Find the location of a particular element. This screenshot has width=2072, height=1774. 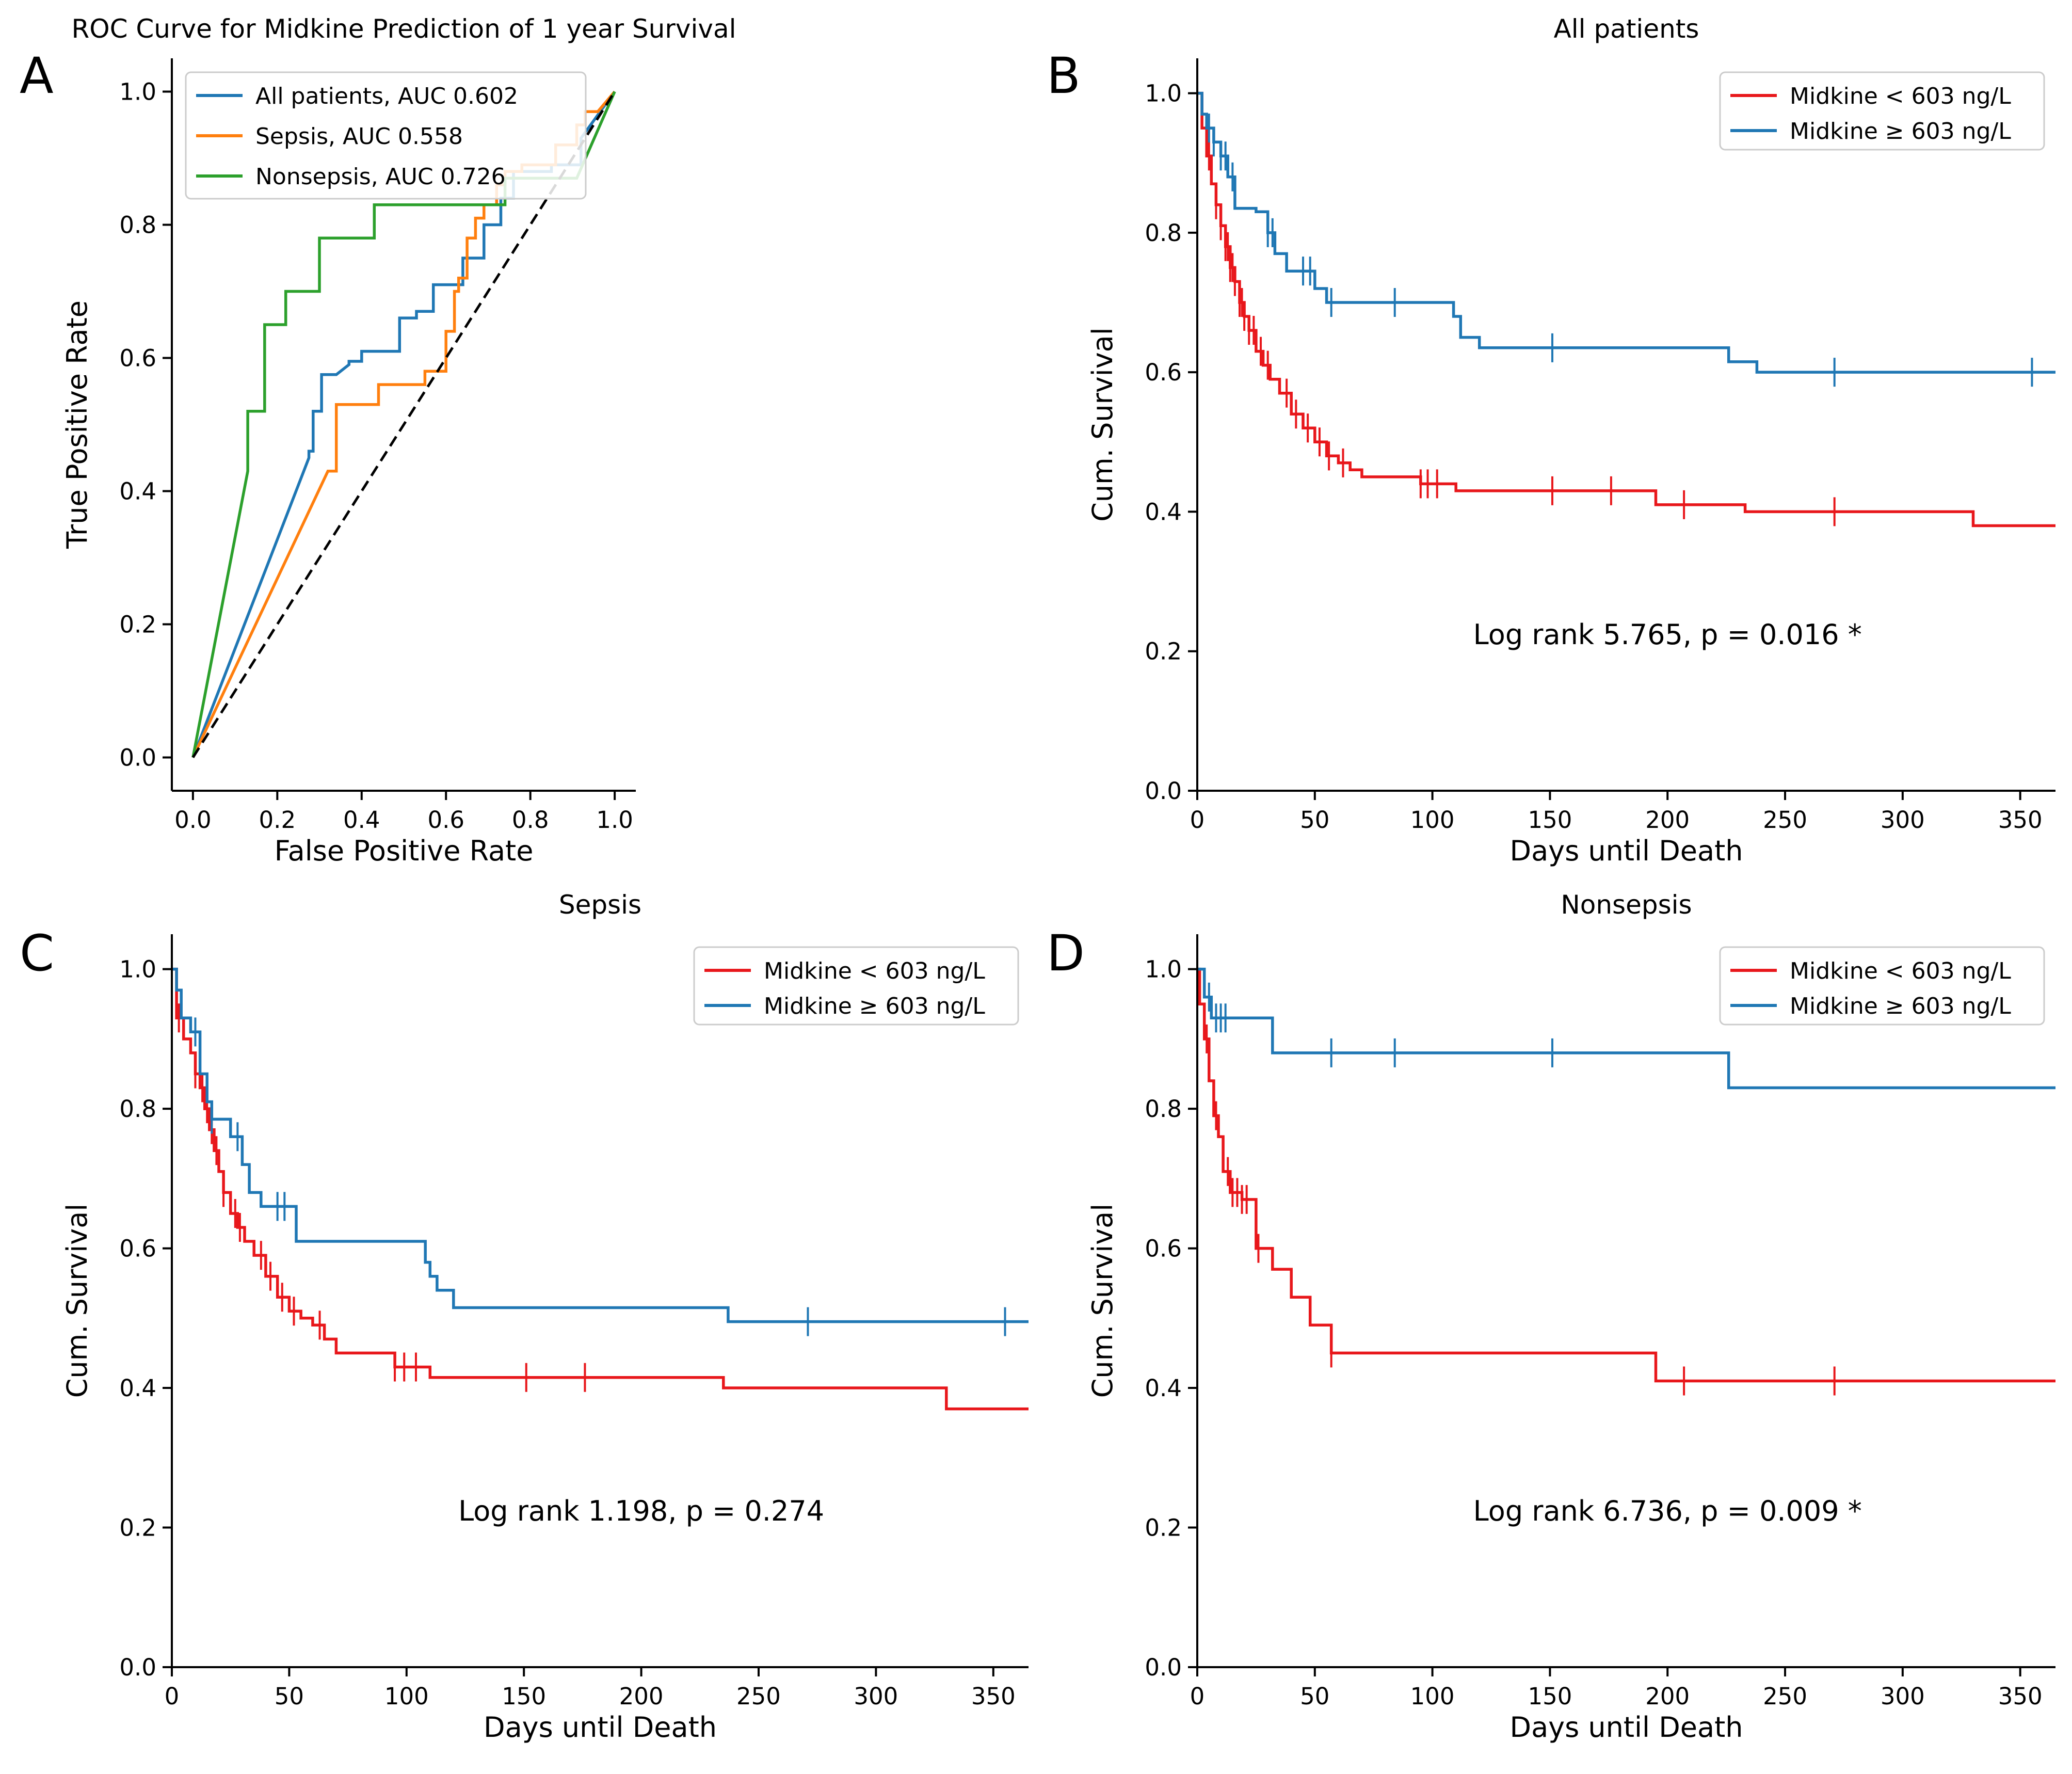

legend-entry-label: Nonsepsis, AUC 0.726 is located at coordinates (381, 177).